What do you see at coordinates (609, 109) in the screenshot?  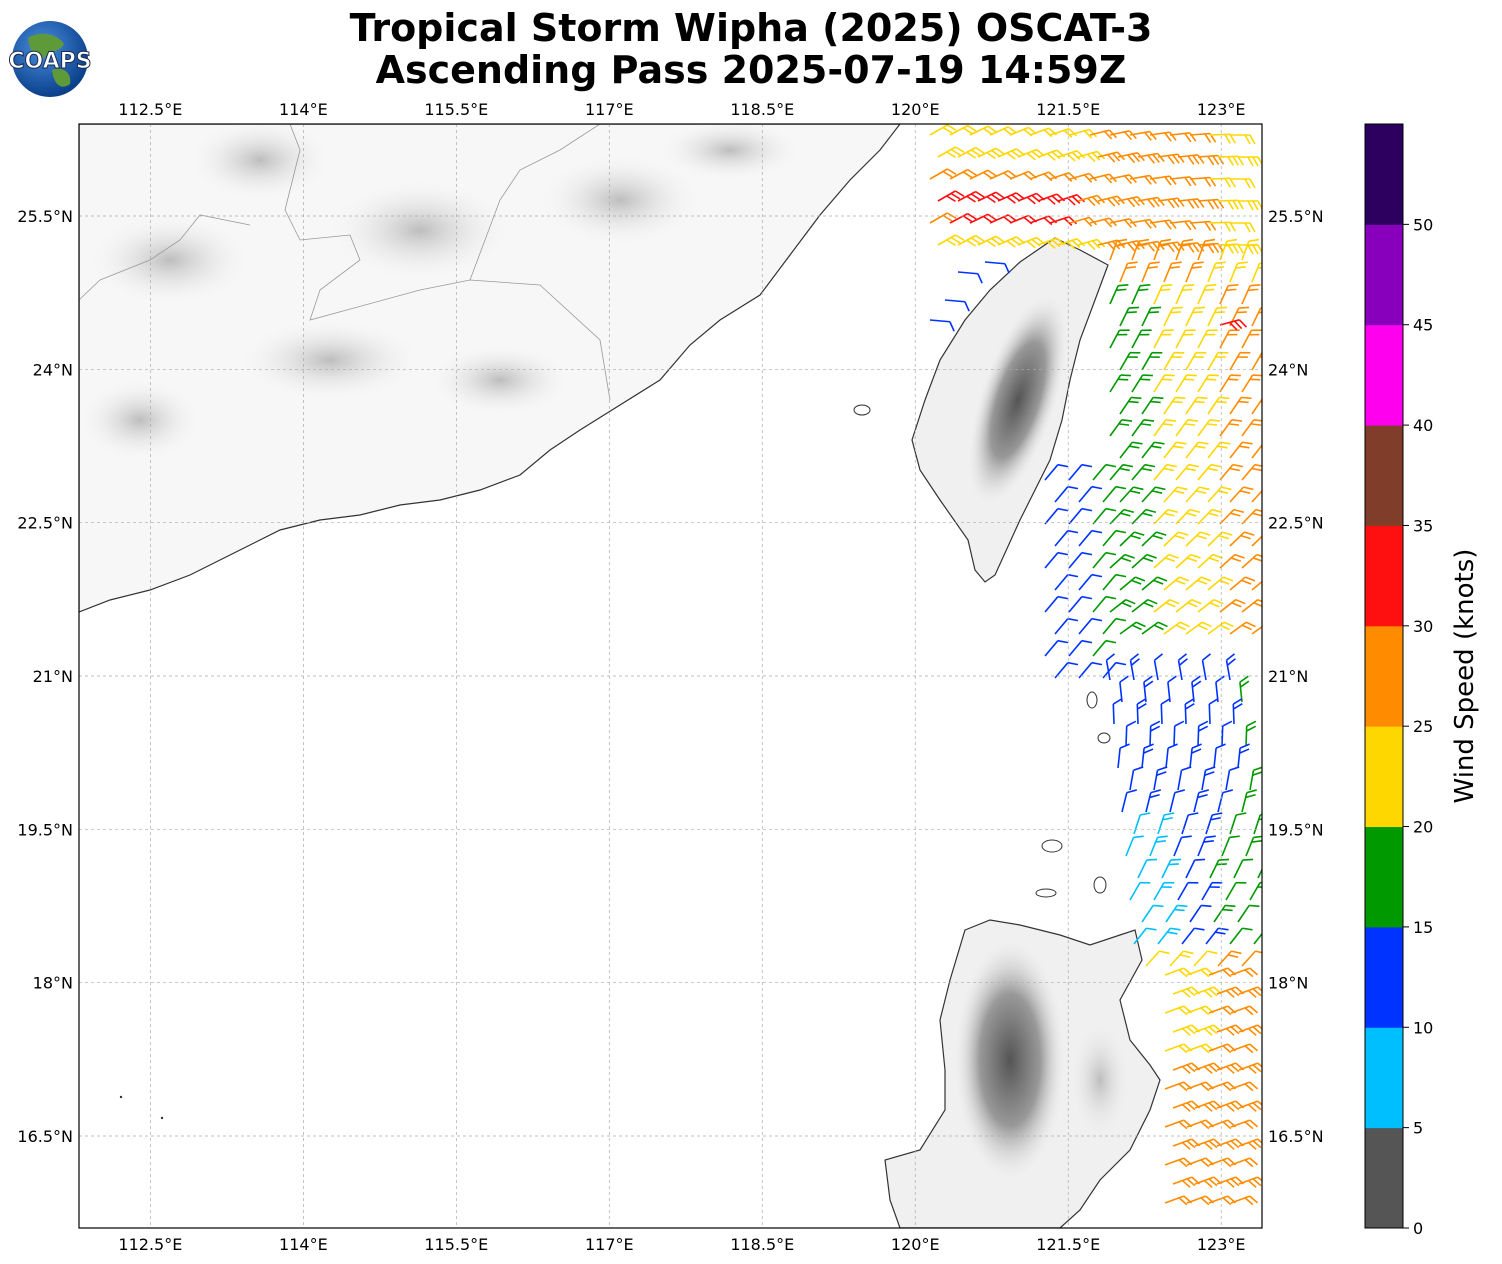 I see `lon-tick-label-top: 117°E` at bounding box center [609, 109].